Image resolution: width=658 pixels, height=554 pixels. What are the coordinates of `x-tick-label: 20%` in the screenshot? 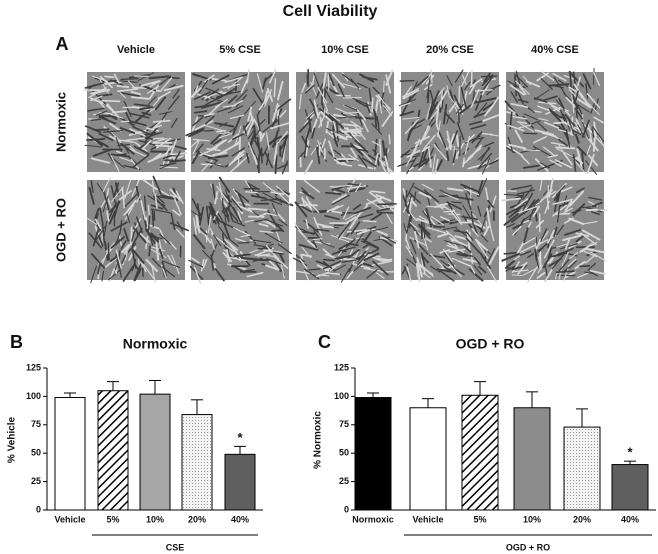 It's located at (197, 519).